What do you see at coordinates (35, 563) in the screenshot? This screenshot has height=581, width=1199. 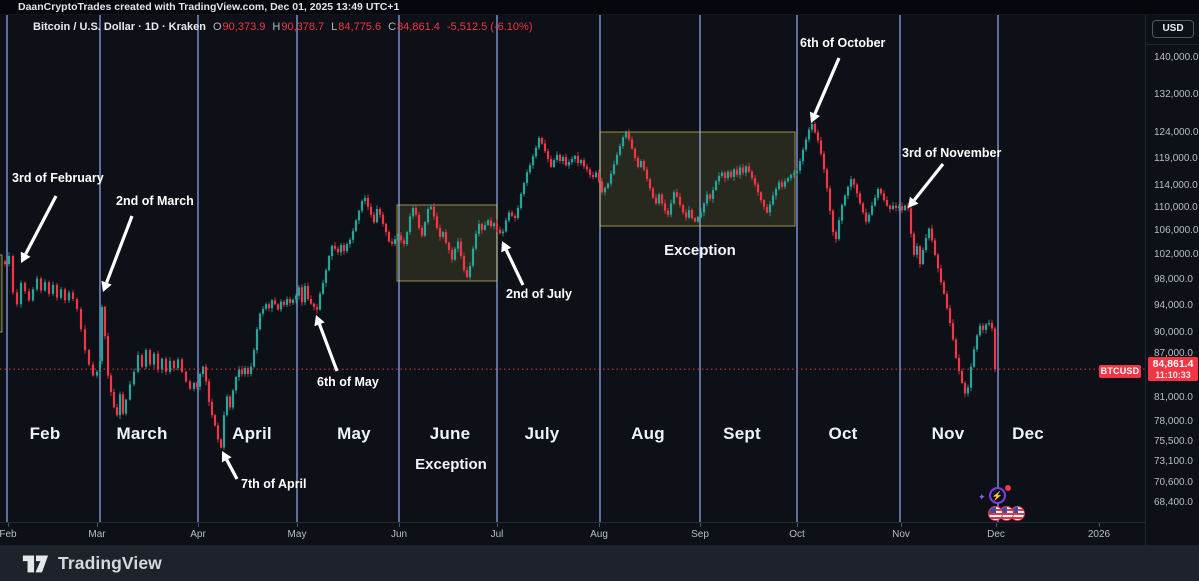 I see `tradingview-logo-icon` at bounding box center [35, 563].